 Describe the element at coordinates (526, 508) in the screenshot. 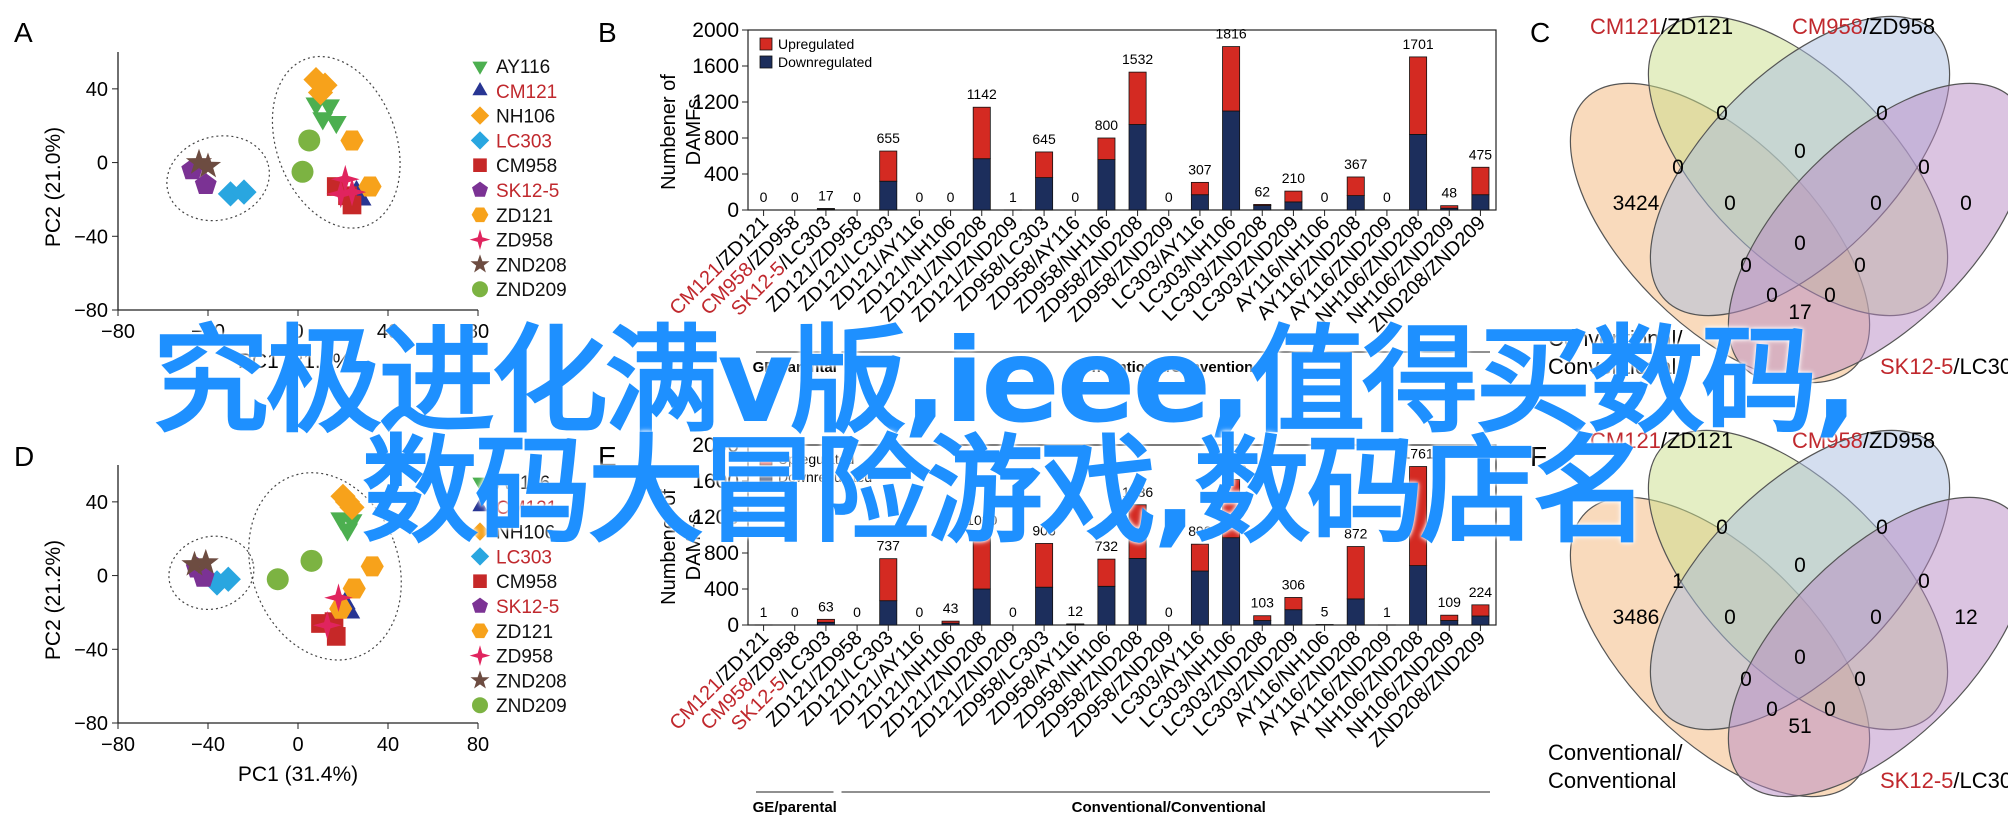

I see `legend-label: CM121` at that location.